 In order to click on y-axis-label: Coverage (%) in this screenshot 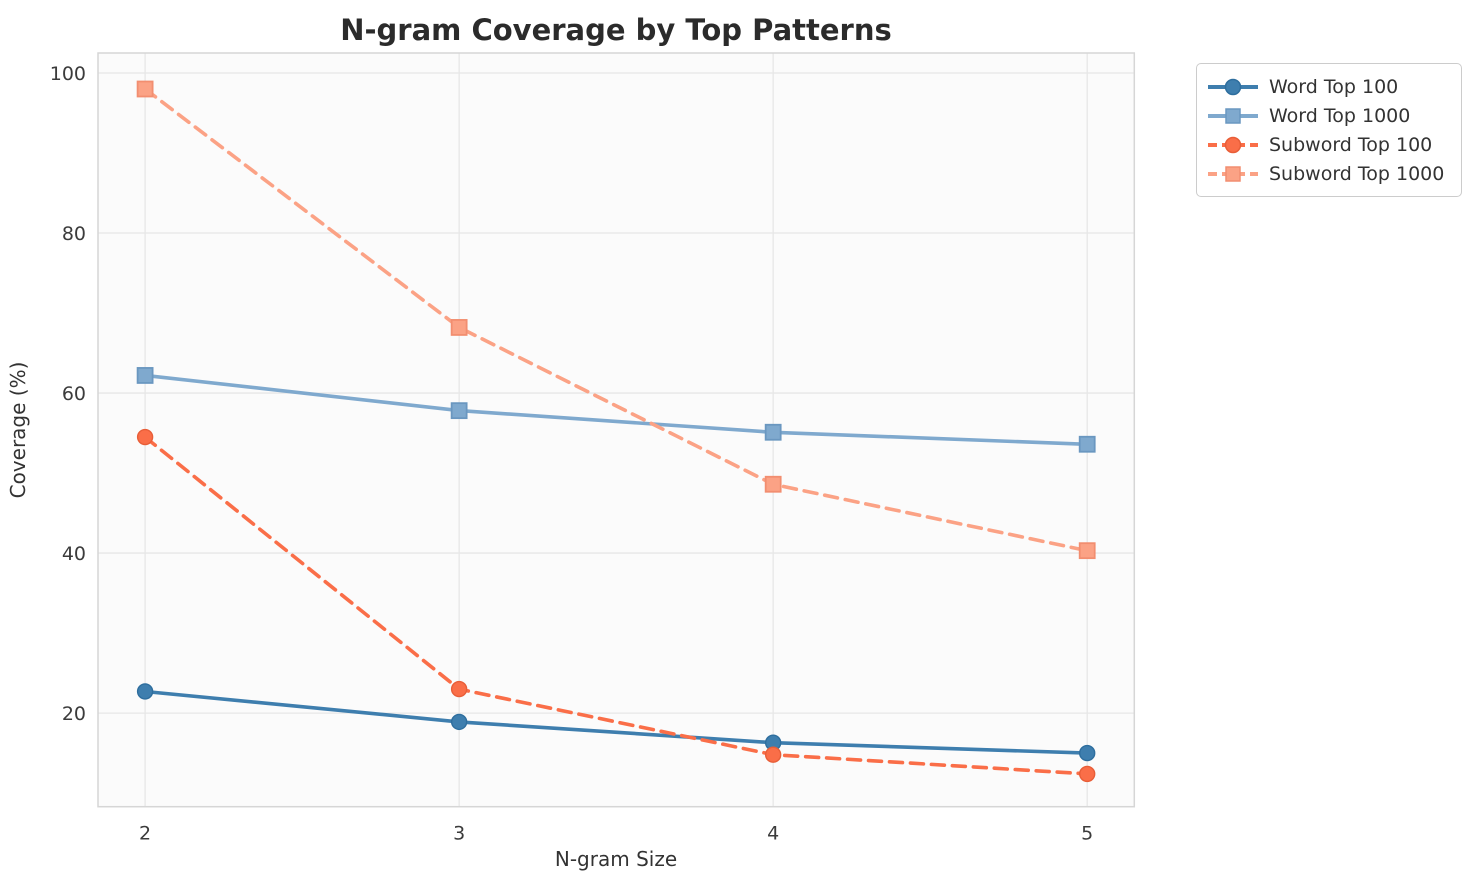, I will do `click(18, 430)`.